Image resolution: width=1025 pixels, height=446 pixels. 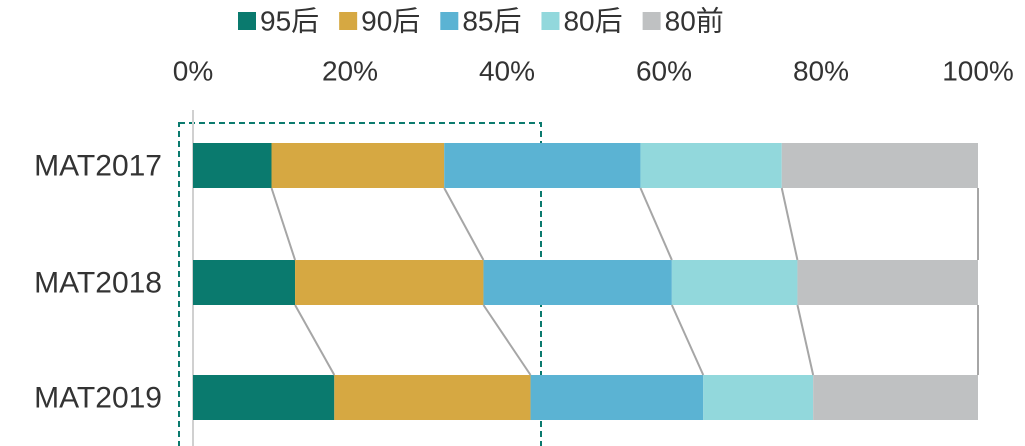 What do you see at coordinates (193, 70) in the screenshot?
I see `x-tick-label: 0%` at bounding box center [193, 70].